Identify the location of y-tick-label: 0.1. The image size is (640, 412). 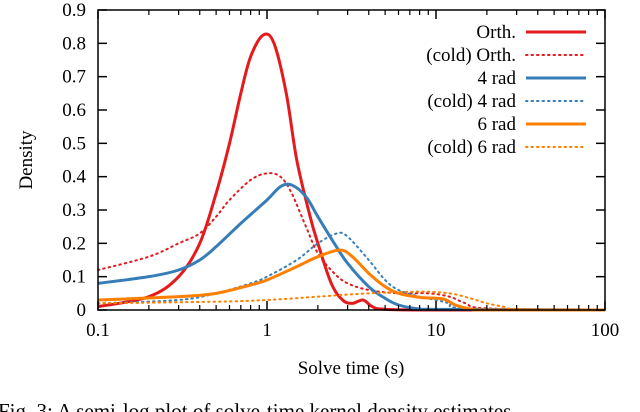
(74, 277).